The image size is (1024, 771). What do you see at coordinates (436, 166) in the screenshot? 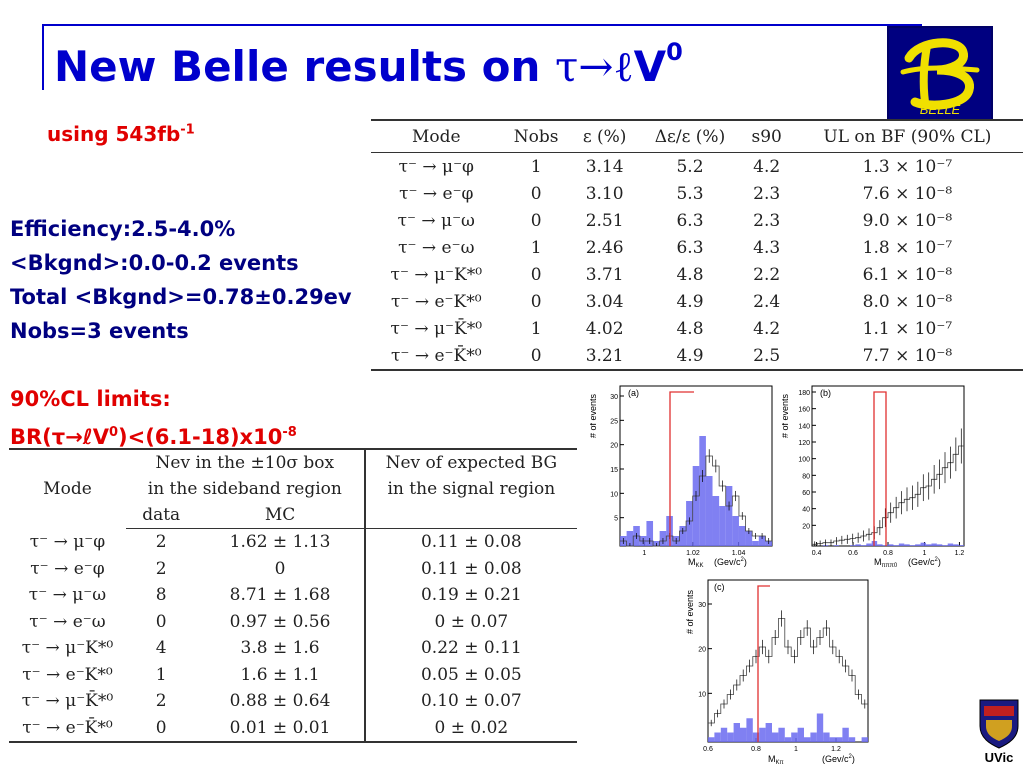
I see `results-cell: τ⁻ → μ⁻φ` at bounding box center [436, 166].